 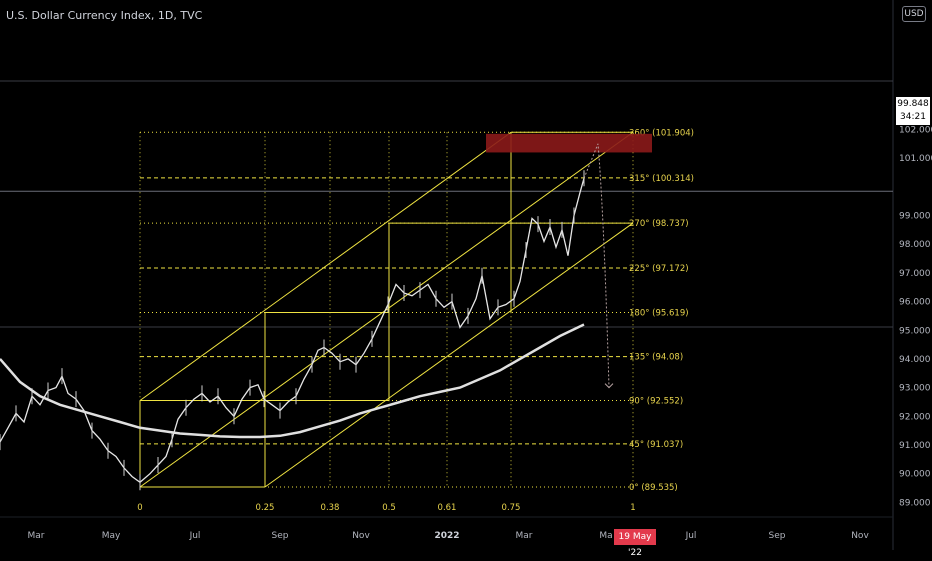 I want to click on y-tick-label: 89.000, so click(x=915, y=503).